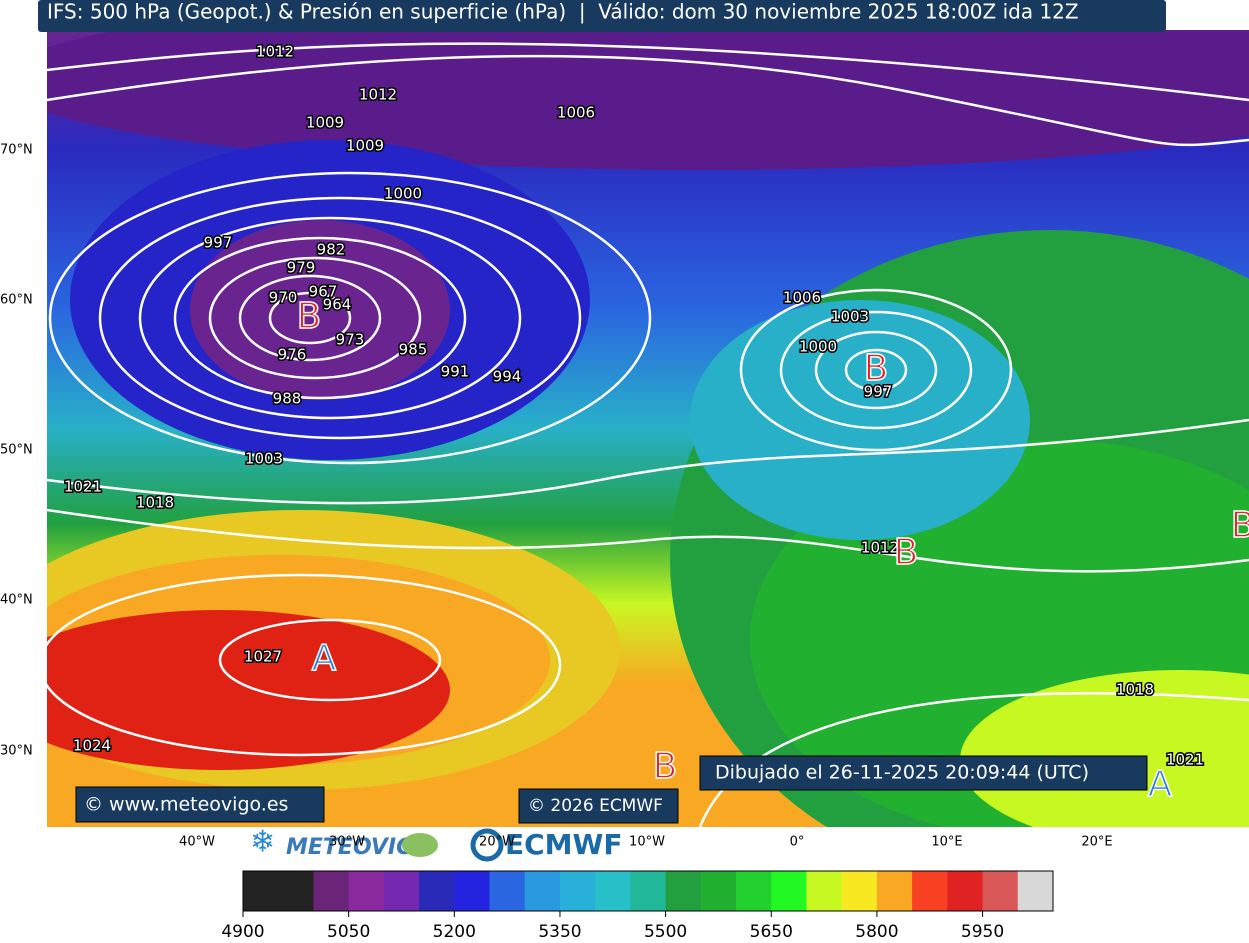 This screenshot has height=943, width=1249. I want to click on colorbar-frame, so click(648, 891).